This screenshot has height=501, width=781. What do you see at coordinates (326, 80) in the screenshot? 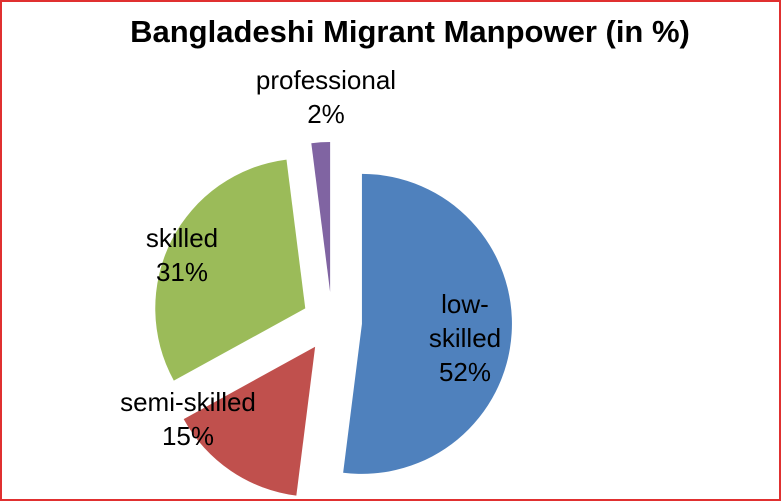
I see `slice-label: professional` at bounding box center [326, 80].